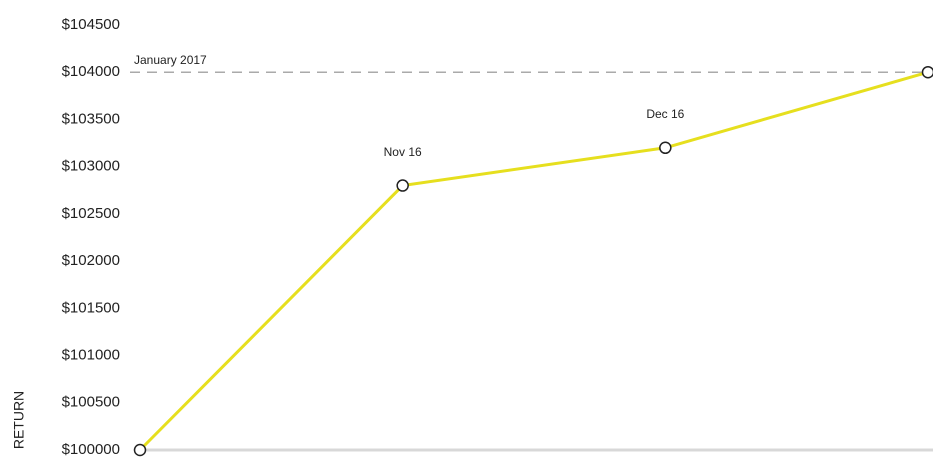 The image size is (933, 460). I want to click on y-tick-label: $104500, so click(91, 24).